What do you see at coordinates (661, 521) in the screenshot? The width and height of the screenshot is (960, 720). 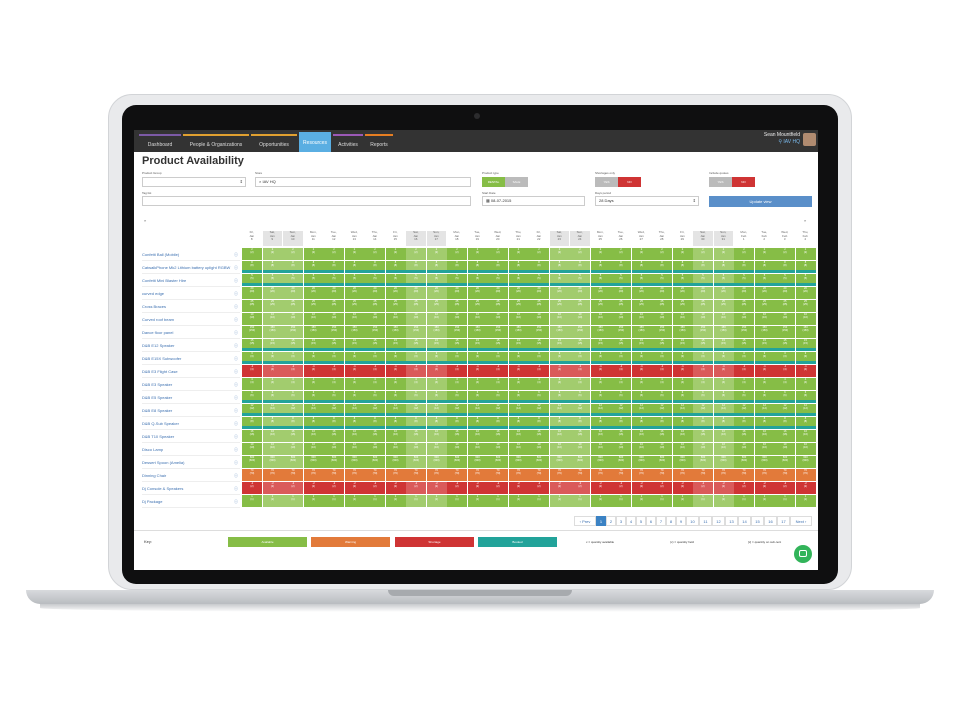 I see `page-button: 7` at bounding box center [661, 521].